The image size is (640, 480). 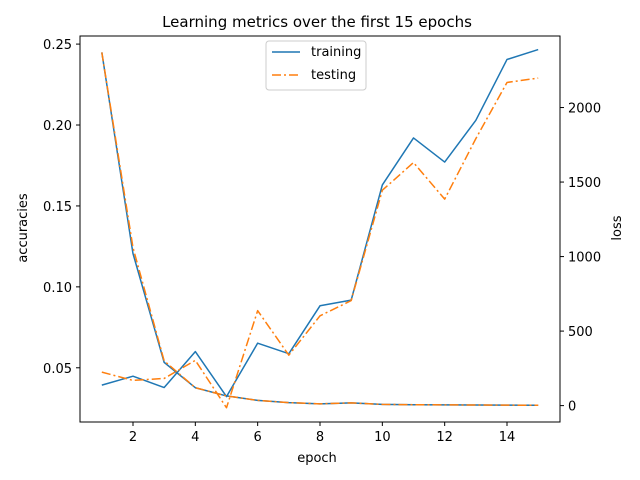 What do you see at coordinates (617, 227) in the screenshot?
I see `y-axis-right-title: loss` at bounding box center [617, 227].